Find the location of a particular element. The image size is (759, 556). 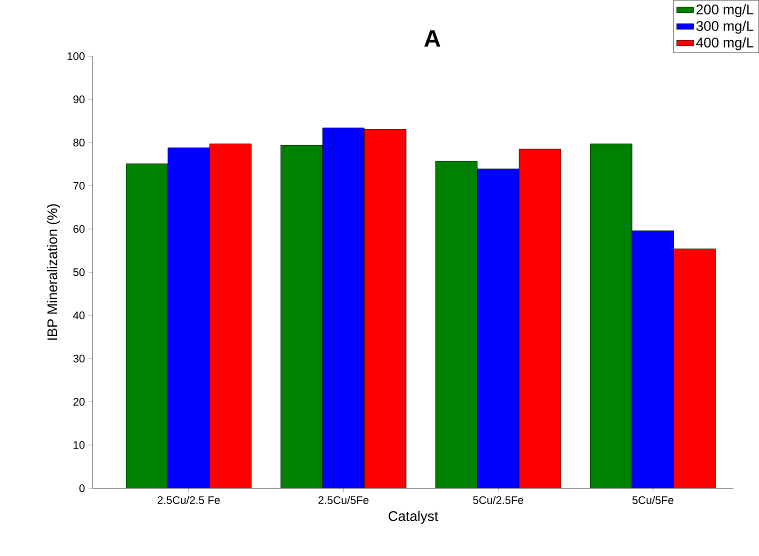

chart-title: A is located at coordinates (432, 38).